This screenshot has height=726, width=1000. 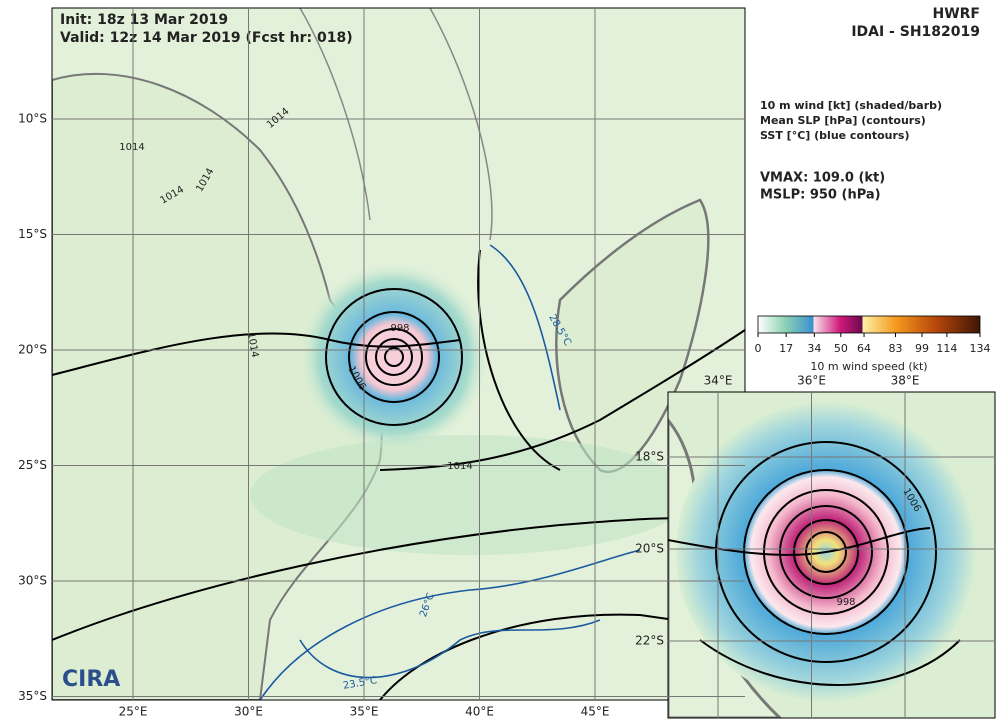 What do you see at coordinates (864, 348) in the screenshot?
I see `colorbar-tick-label: 64` at bounding box center [864, 348].